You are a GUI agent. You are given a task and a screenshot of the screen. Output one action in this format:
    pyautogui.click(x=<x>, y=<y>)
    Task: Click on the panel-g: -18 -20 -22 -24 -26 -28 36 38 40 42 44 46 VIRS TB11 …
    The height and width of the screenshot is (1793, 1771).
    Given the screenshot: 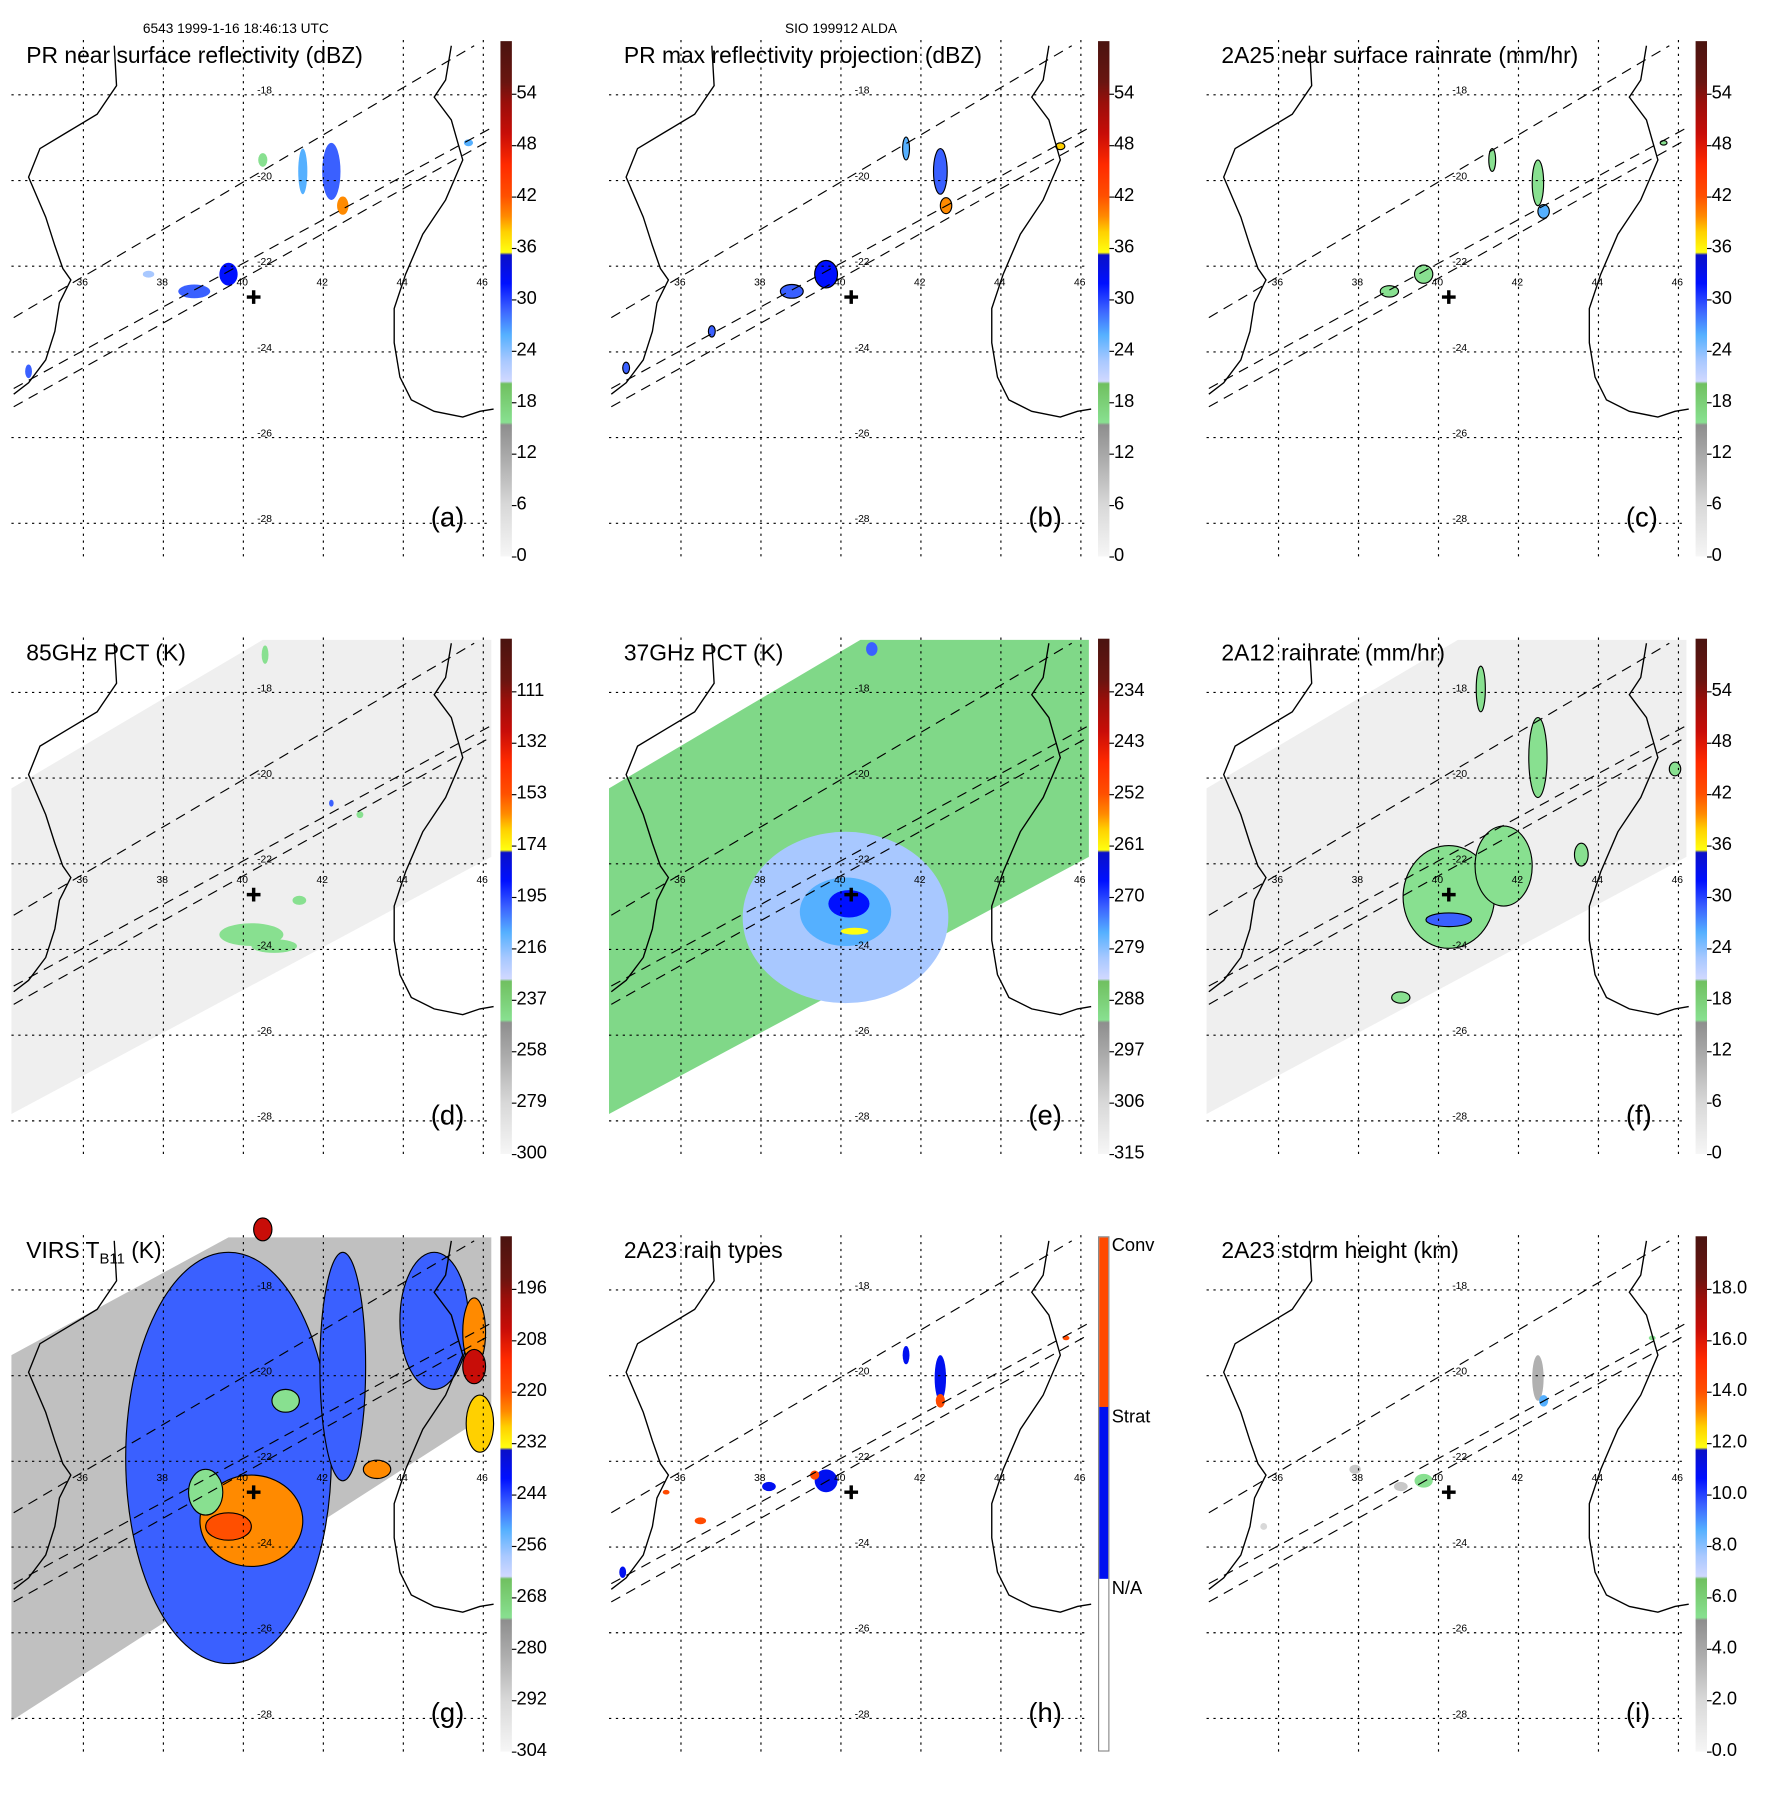 What is the action you would take?
    pyautogui.click(x=299, y=1494)
    